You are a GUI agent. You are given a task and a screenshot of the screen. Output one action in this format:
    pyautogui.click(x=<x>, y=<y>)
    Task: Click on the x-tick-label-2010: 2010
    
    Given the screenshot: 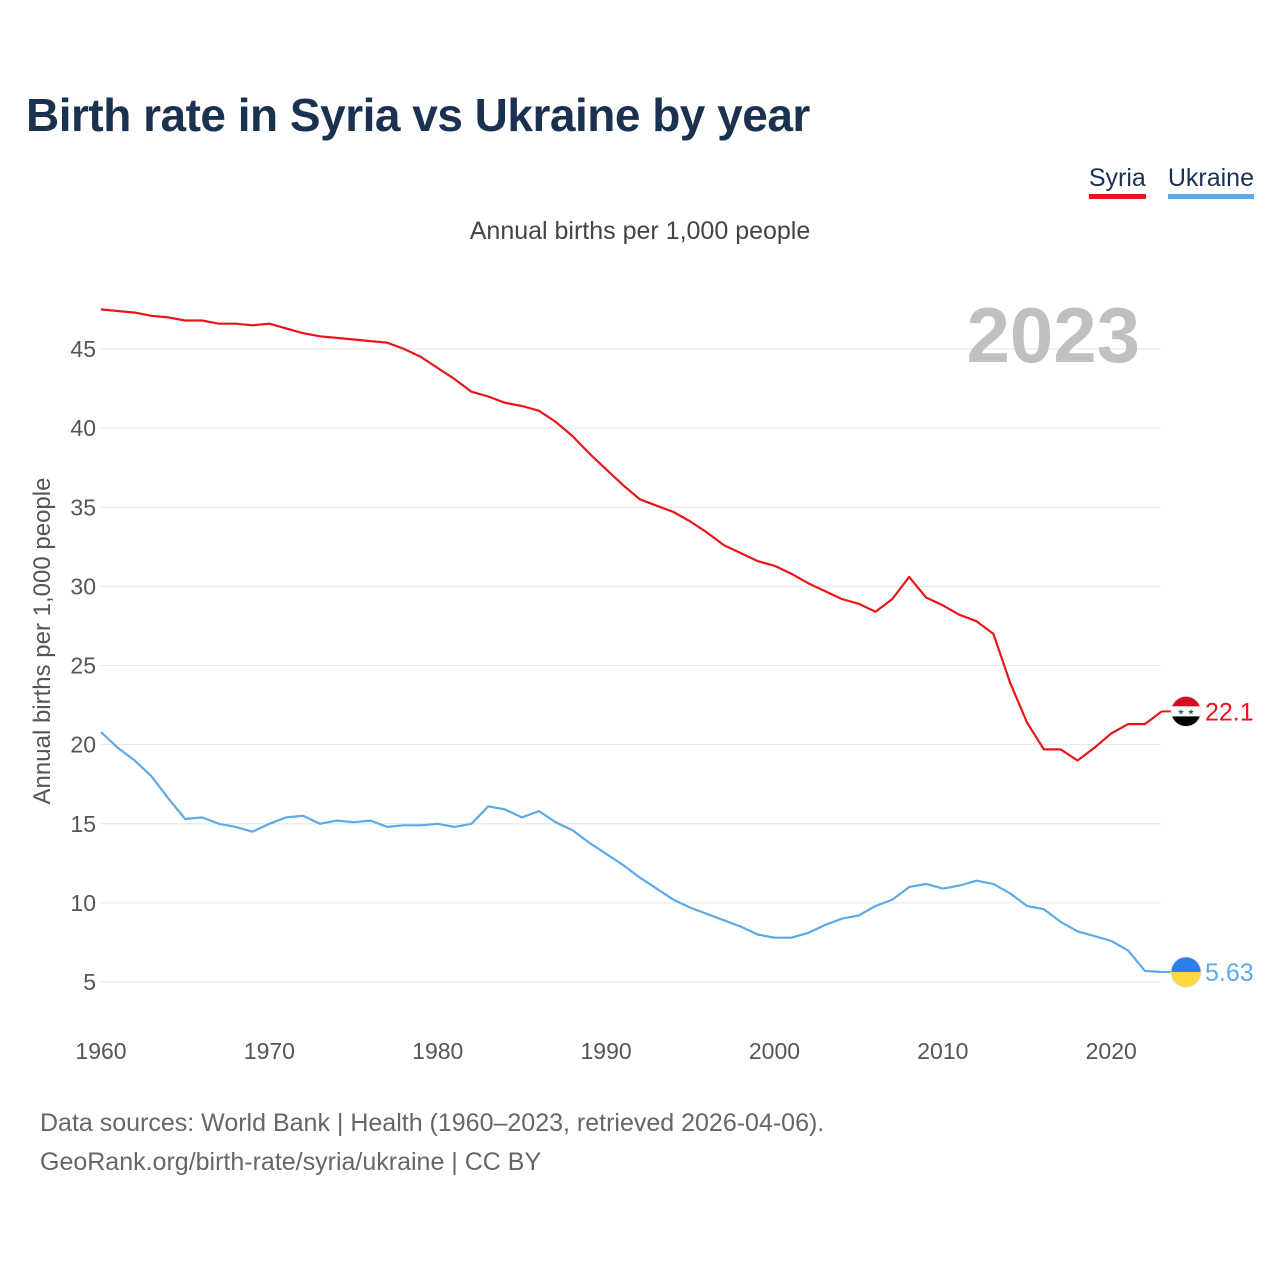 What is the action you would take?
    pyautogui.click(x=942, y=1051)
    